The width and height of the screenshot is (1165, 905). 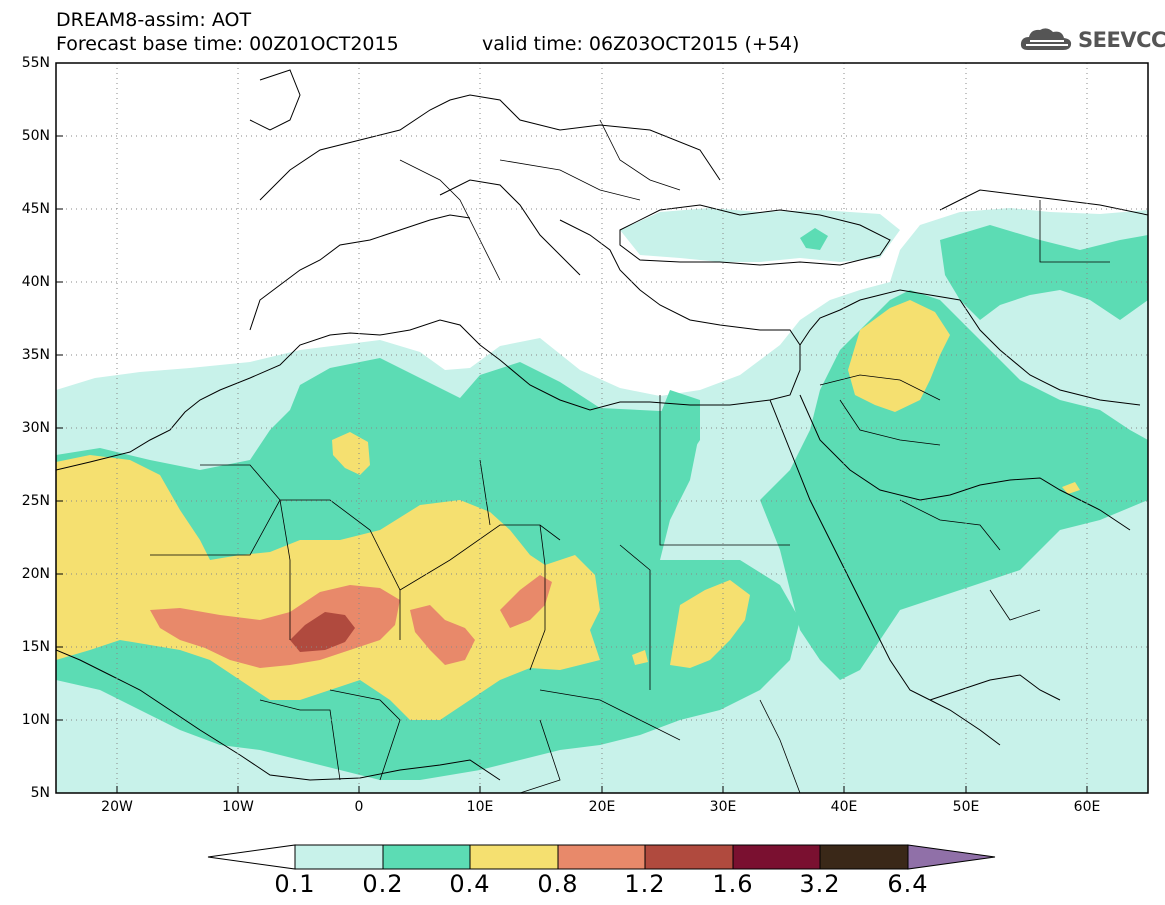 I want to click on lon-label-20w: 20W, so click(x=117, y=807).